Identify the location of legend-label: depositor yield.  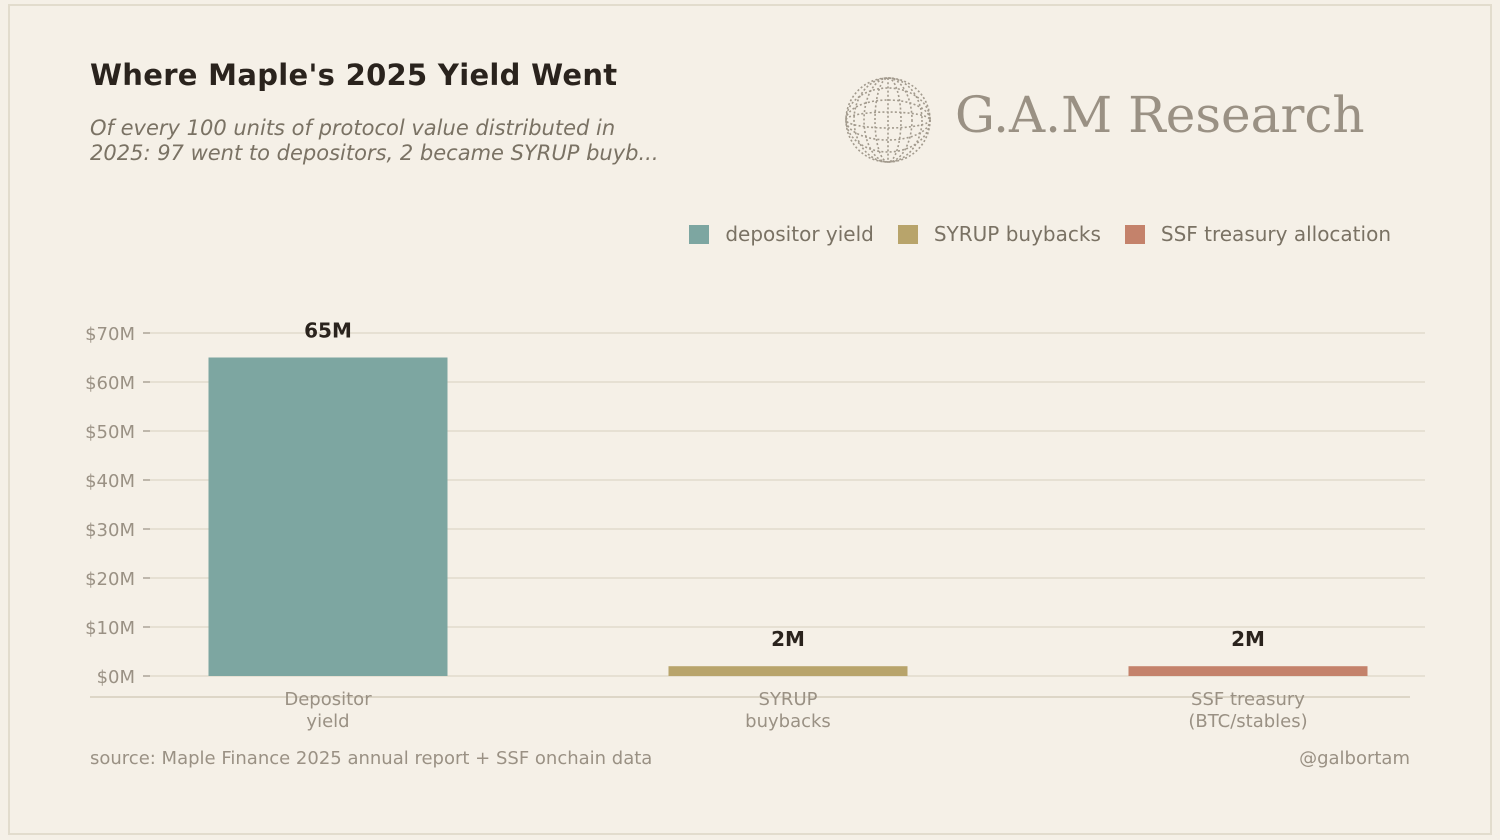
(799, 234).